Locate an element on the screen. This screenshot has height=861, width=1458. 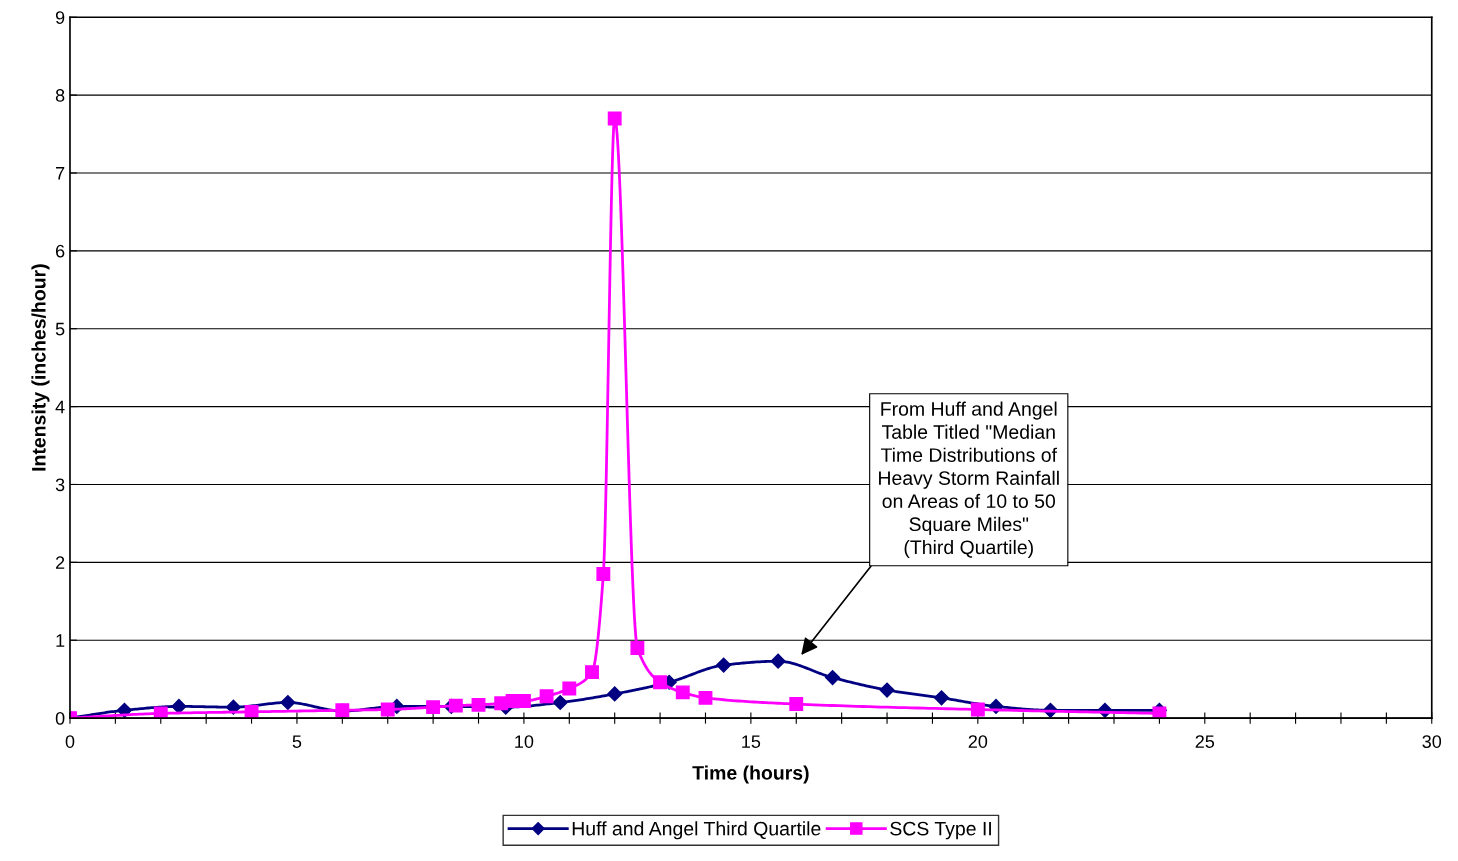
x-tick-label: 5 is located at coordinates (297, 741).